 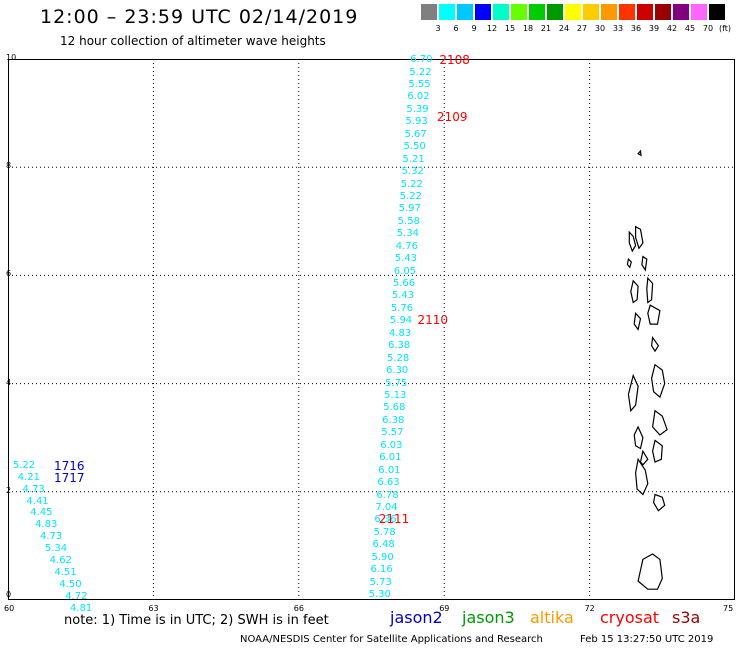 I want to click on x-tick-label: 60, so click(x=9, y=608).